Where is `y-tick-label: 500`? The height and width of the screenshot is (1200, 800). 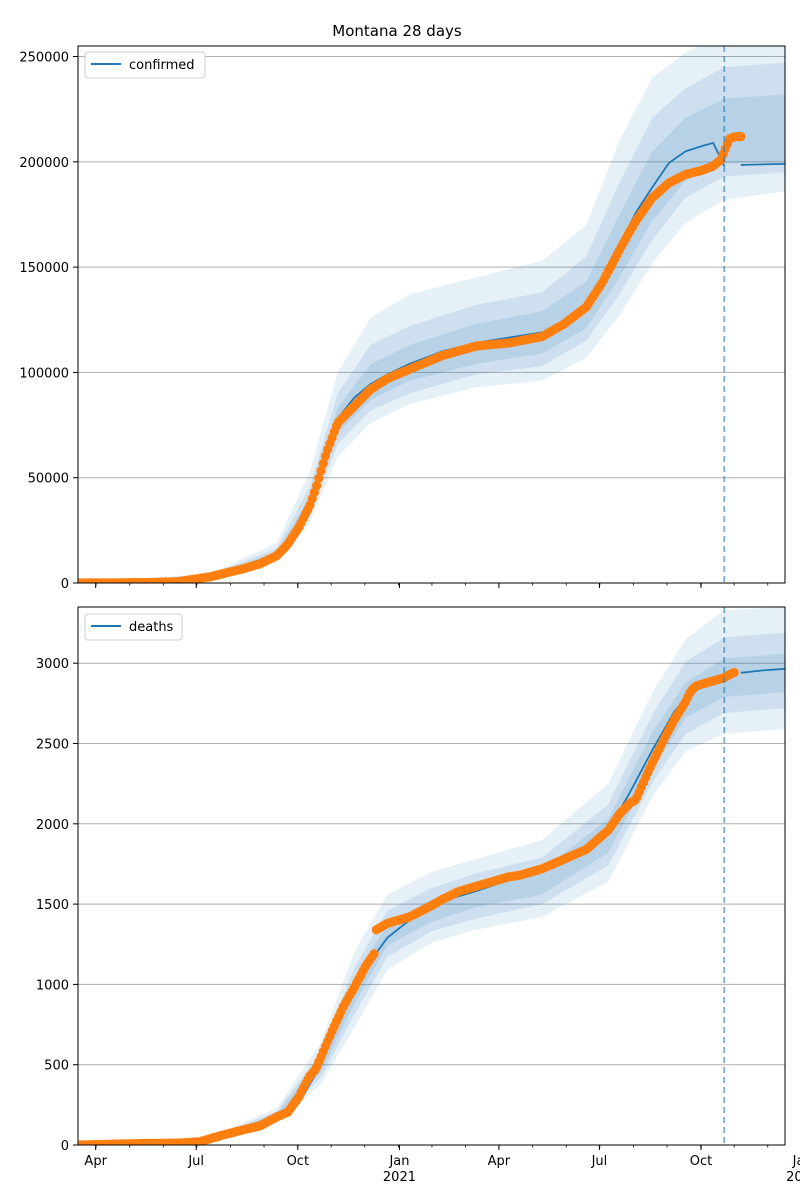
y-tick-label: 500 is located at coordinates (56, 1066).